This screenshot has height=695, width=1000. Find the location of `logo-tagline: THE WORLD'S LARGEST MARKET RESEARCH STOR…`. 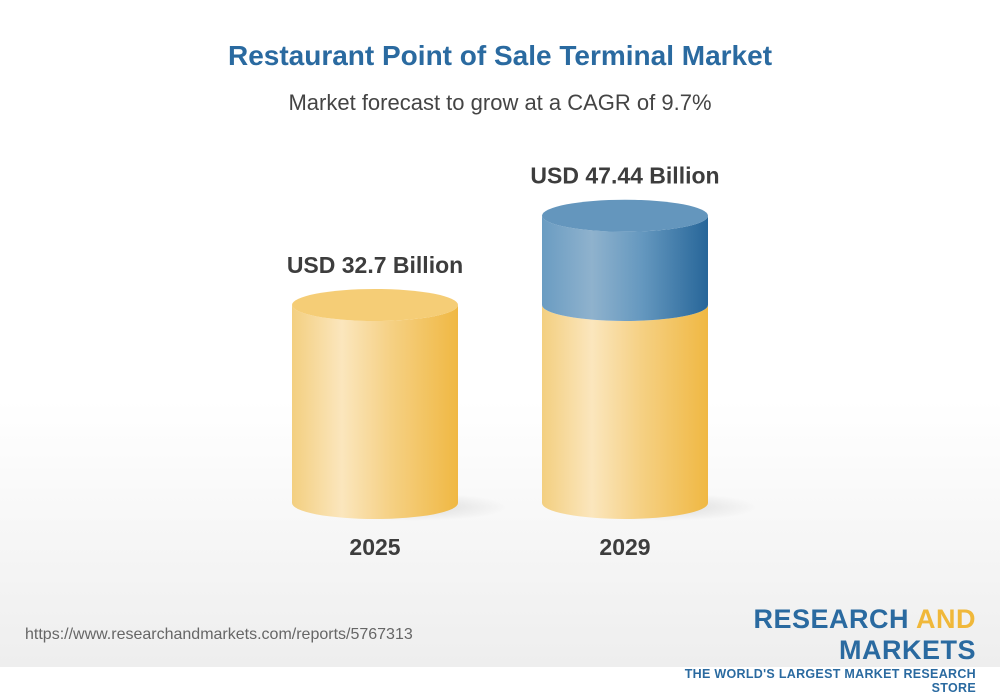

logo-tagline: THE WORLD'S LARGEST MARKET RESEARCH STOR… is located at coordinates (830, 681).